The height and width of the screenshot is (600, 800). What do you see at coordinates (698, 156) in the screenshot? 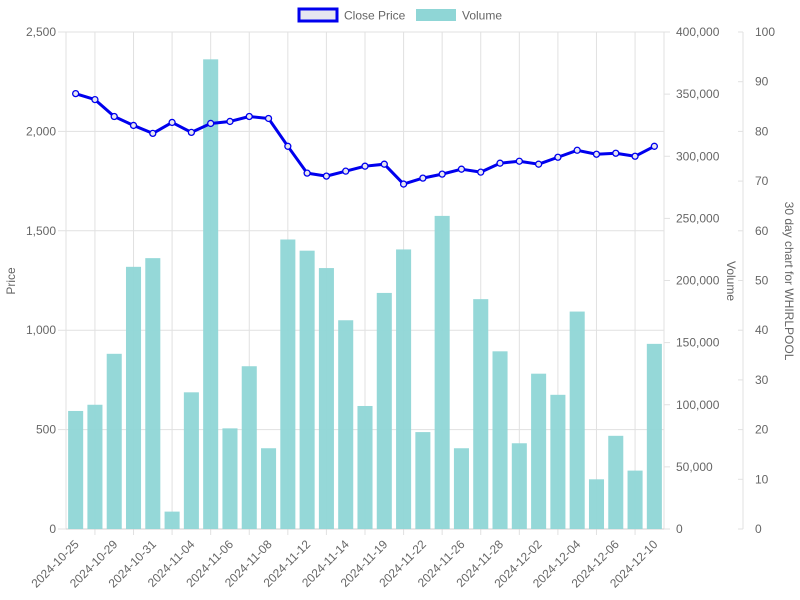
I see `volume-tick-label: 300,000` at bounding box center [698, 156].